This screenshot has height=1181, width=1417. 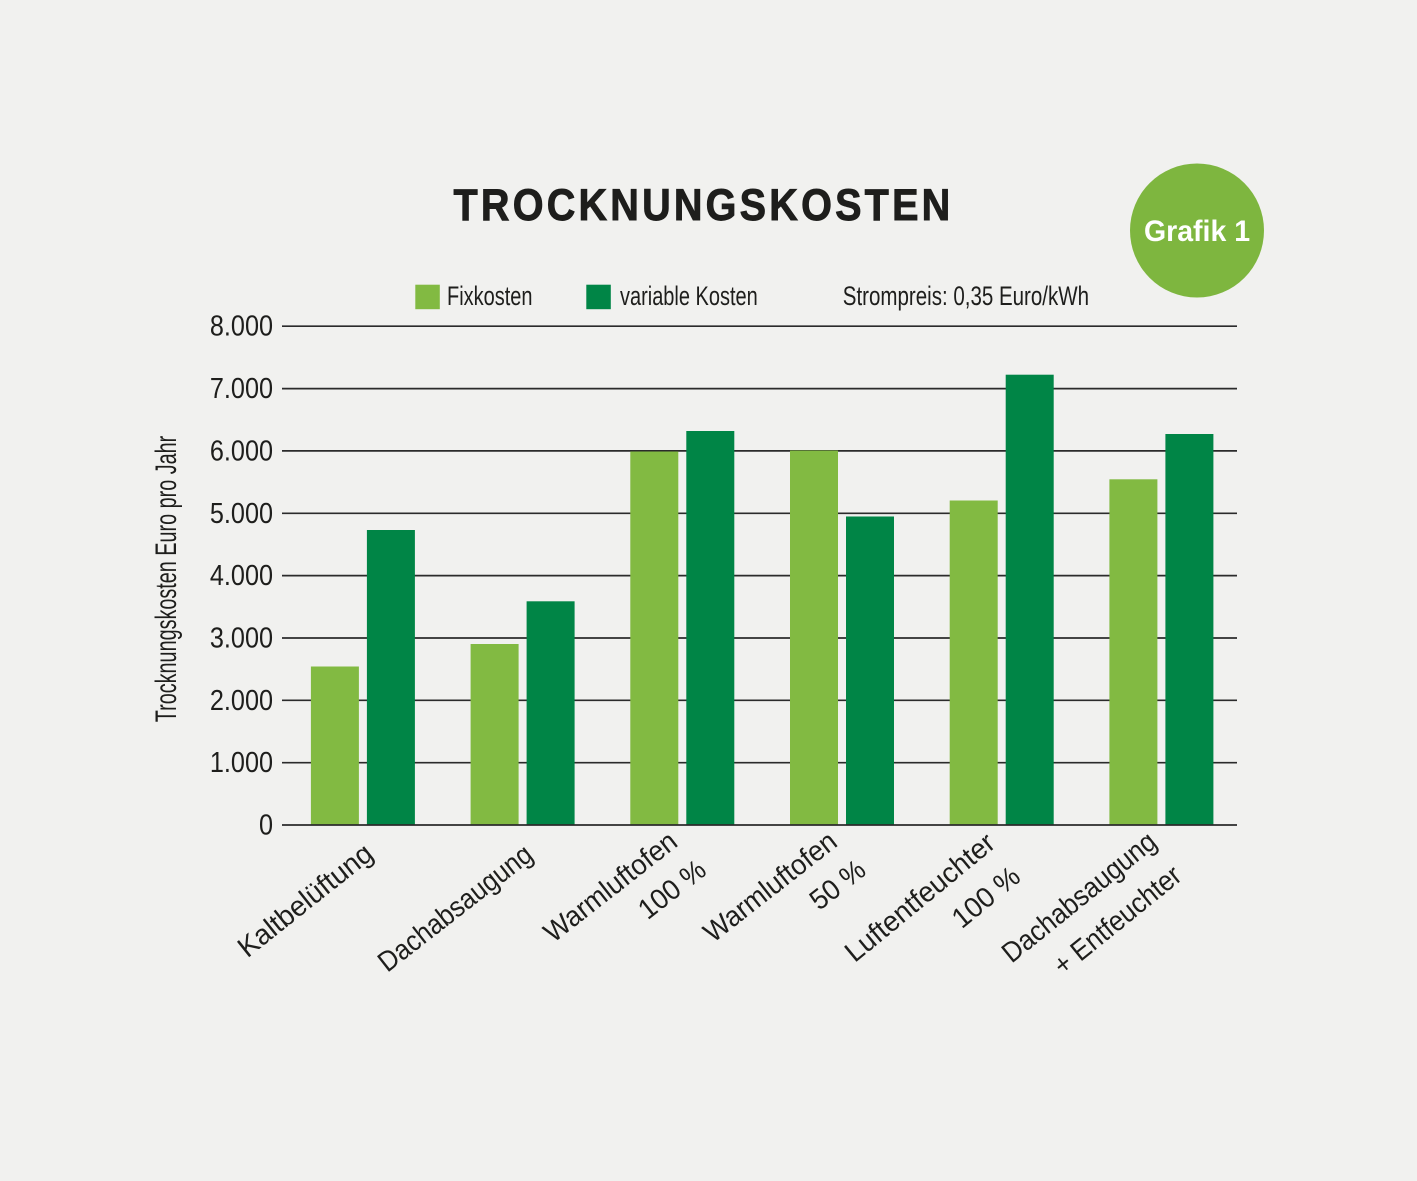 I want to click on svg-text: 3.000, so click(x=241, y=637).